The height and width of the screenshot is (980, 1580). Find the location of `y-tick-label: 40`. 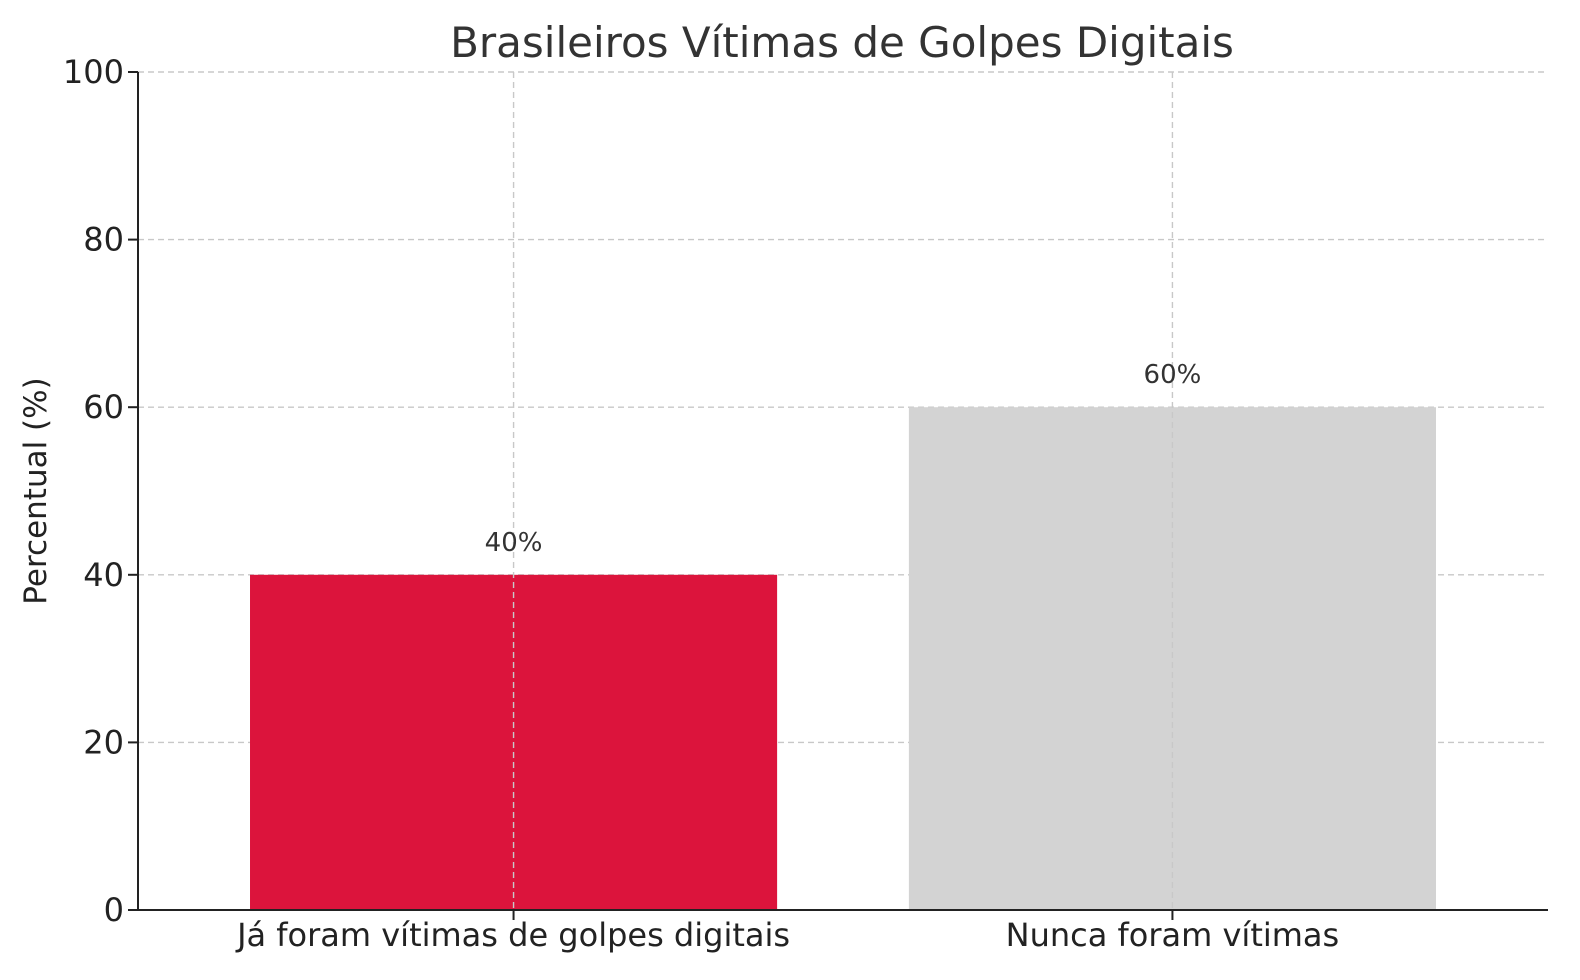

y-tick-label: 40 is located at coordinates (103, 575).